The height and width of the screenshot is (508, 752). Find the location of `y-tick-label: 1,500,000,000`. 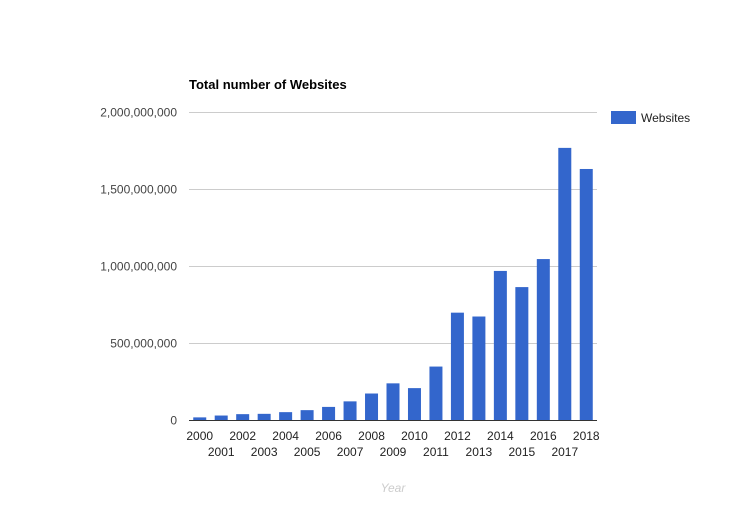

y-tick-label: 1,500,000,000 is located at coordinates (138, 190).